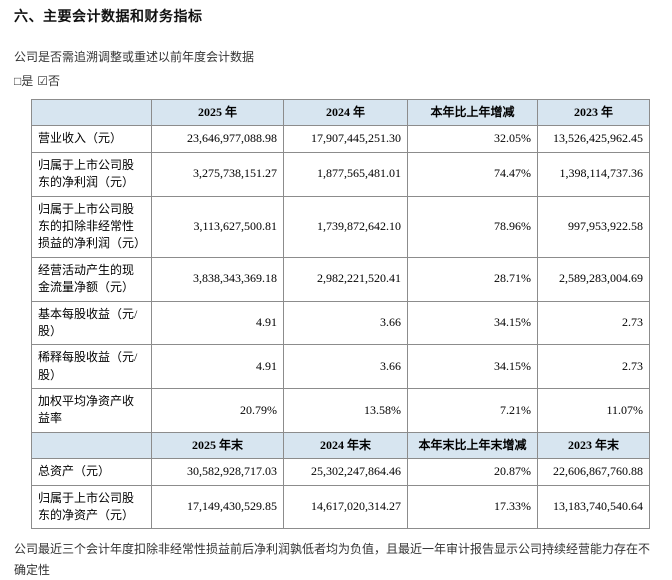  I want to click on table-row-weighted-avg-roe: 加权平均净资产收益率 20.79% 13.58% 7.21% 11.07%, so click(340, 410).